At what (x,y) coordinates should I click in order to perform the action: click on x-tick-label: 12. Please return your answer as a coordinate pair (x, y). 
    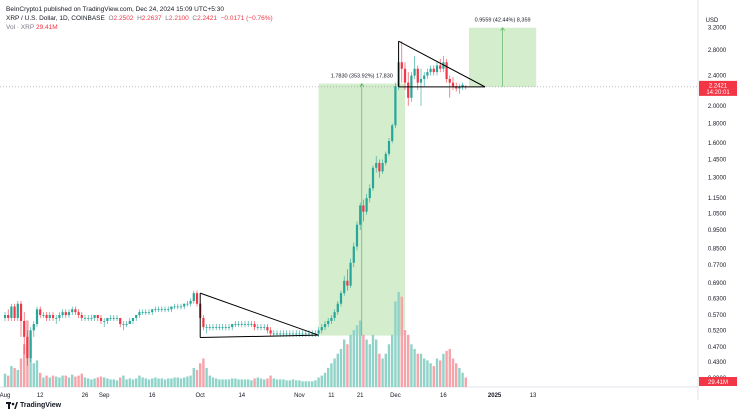
    Looking at the image, I should click on (40, 396).